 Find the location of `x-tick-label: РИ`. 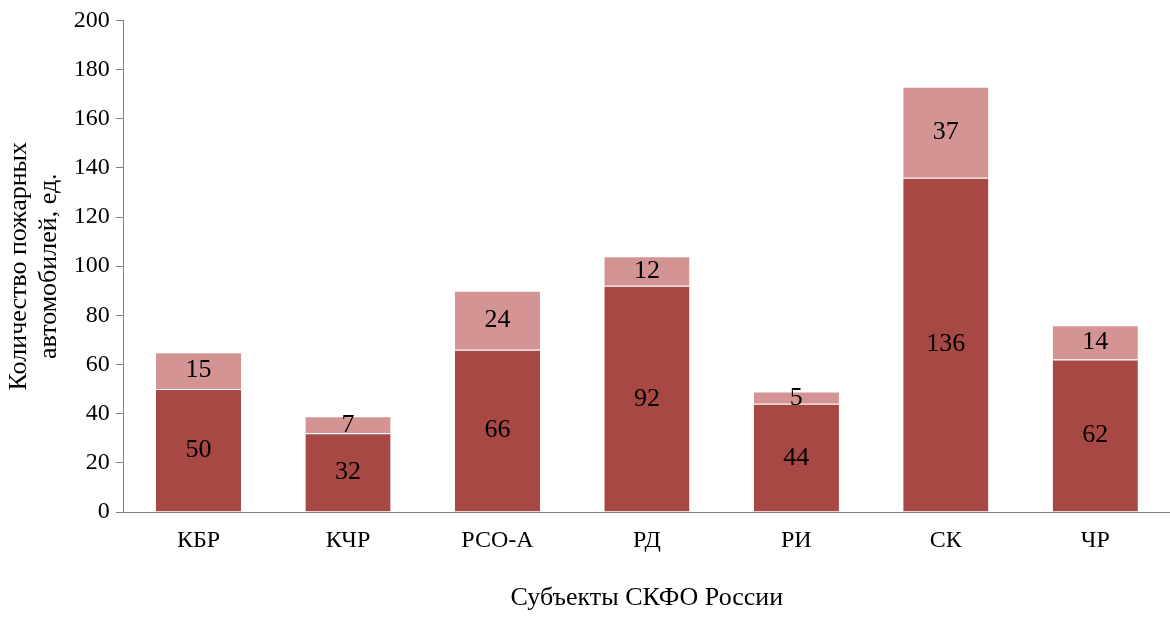

x-tick-label: РИ is located at coordinates (796, 538).